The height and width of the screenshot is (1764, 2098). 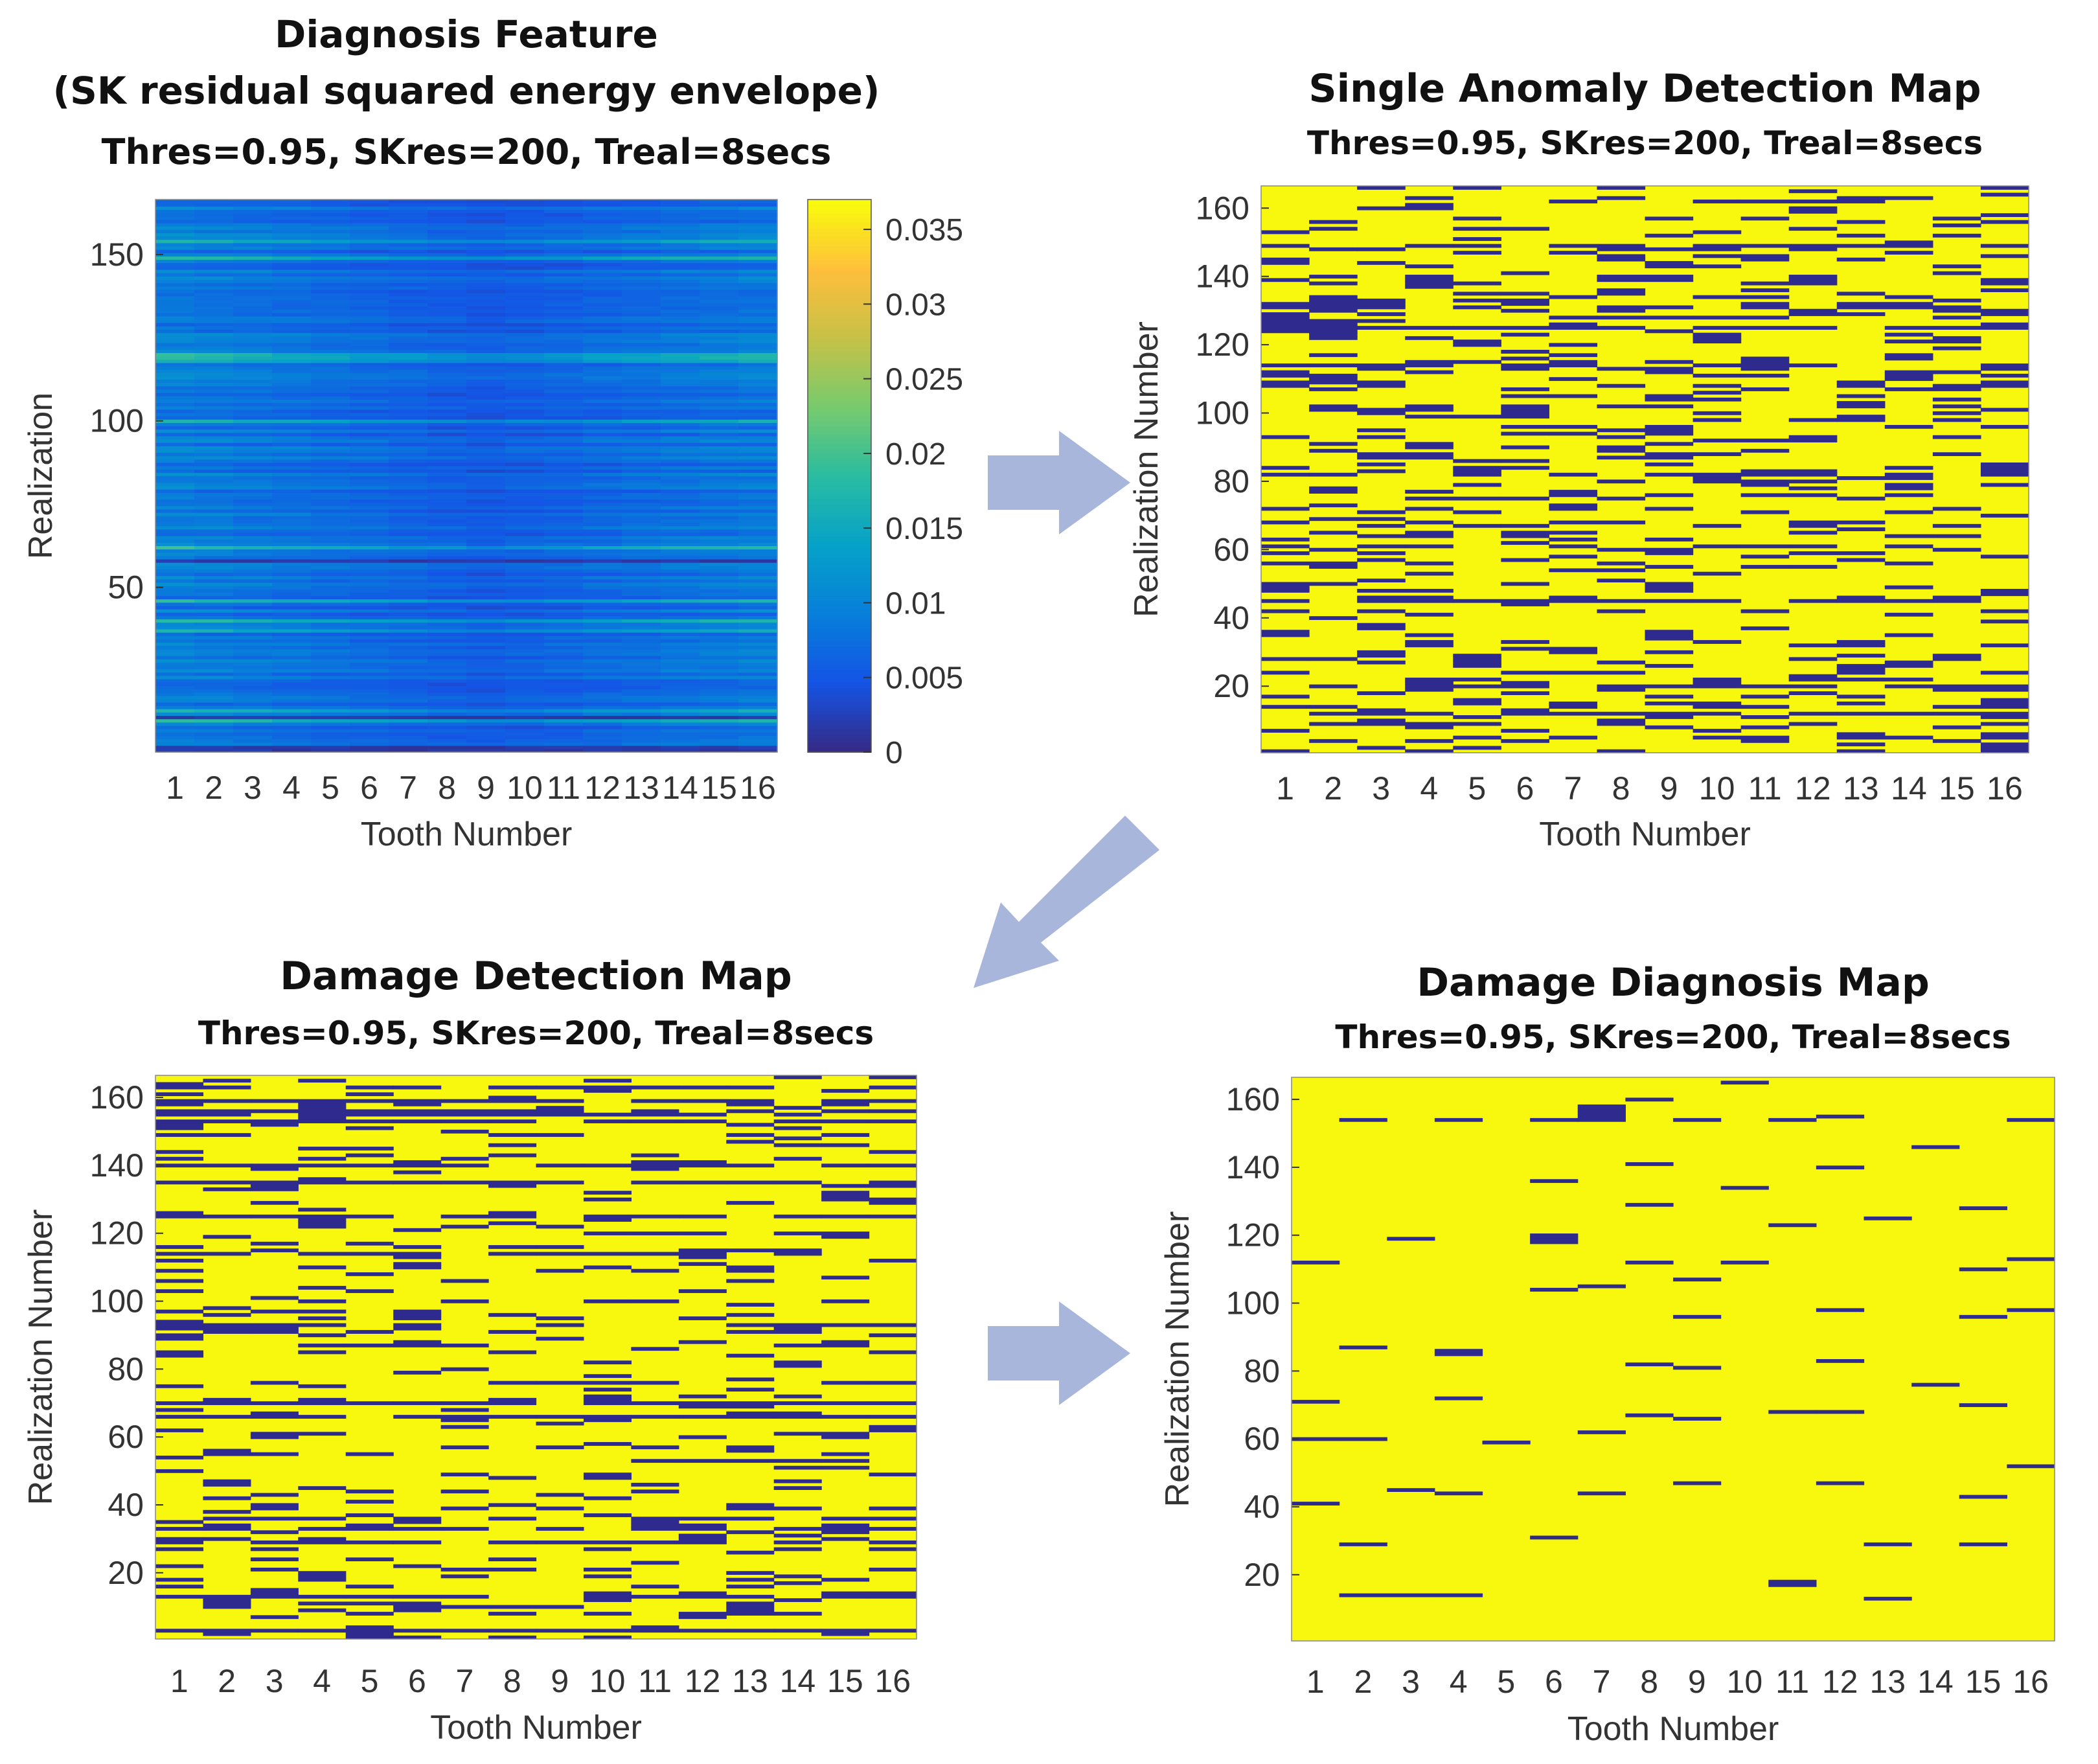 What do you see at coordinates (563, 788) in the screenshot?
I see `x-tick-label: 11` at bounding box center [563, 788].